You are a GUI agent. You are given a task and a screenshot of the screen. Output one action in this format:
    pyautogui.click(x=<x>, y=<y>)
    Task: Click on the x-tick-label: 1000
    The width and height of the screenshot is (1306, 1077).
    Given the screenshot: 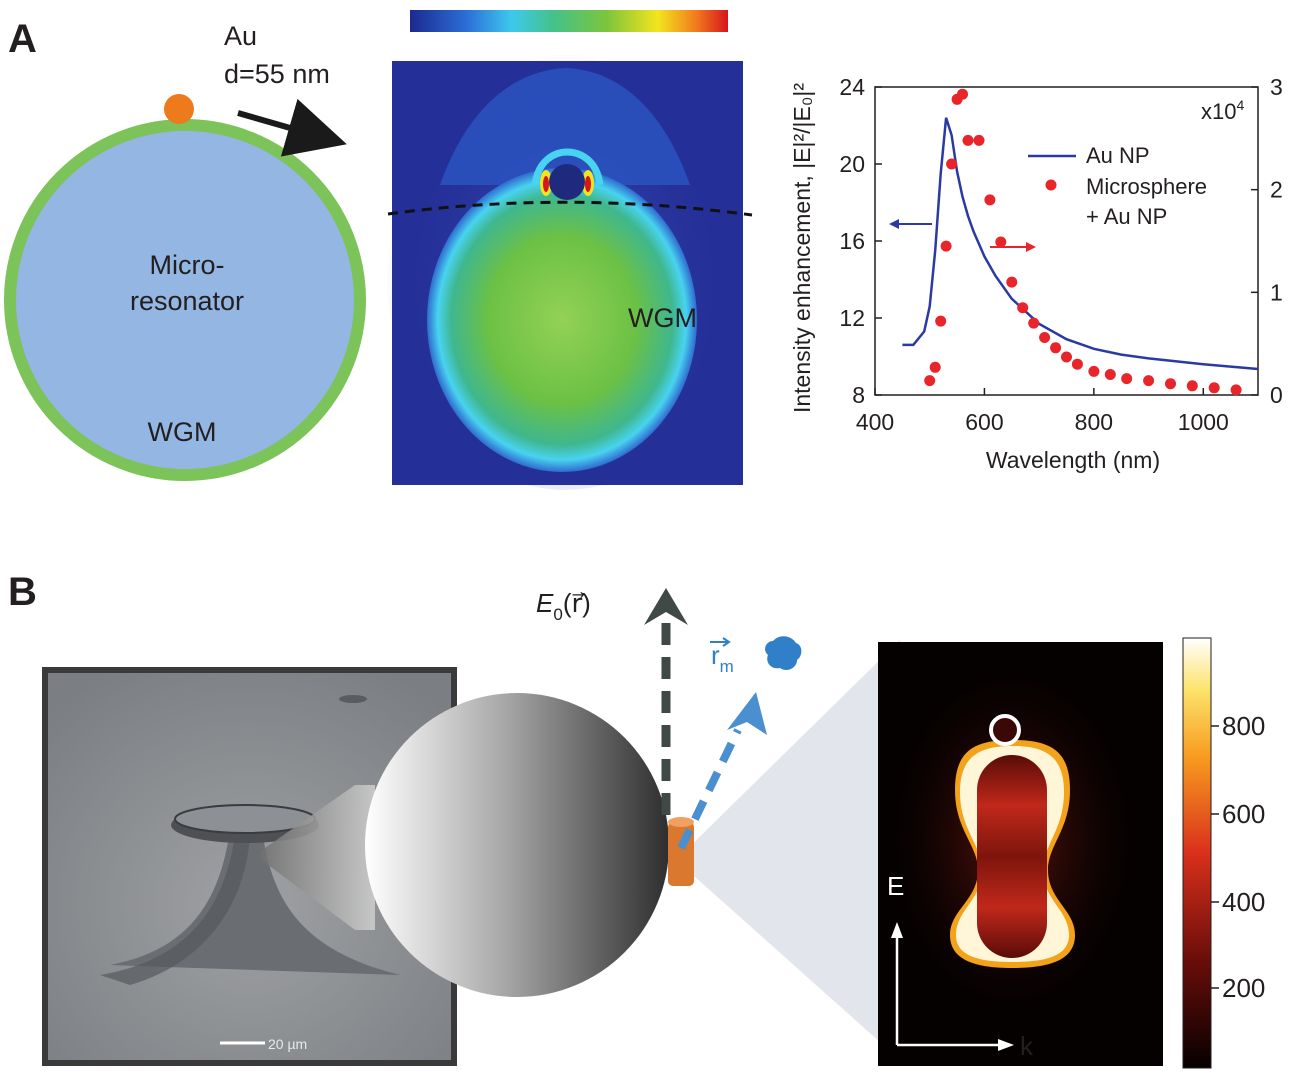 What is the action you would take?
    pyautogui.click(x=1203, y=422)
    